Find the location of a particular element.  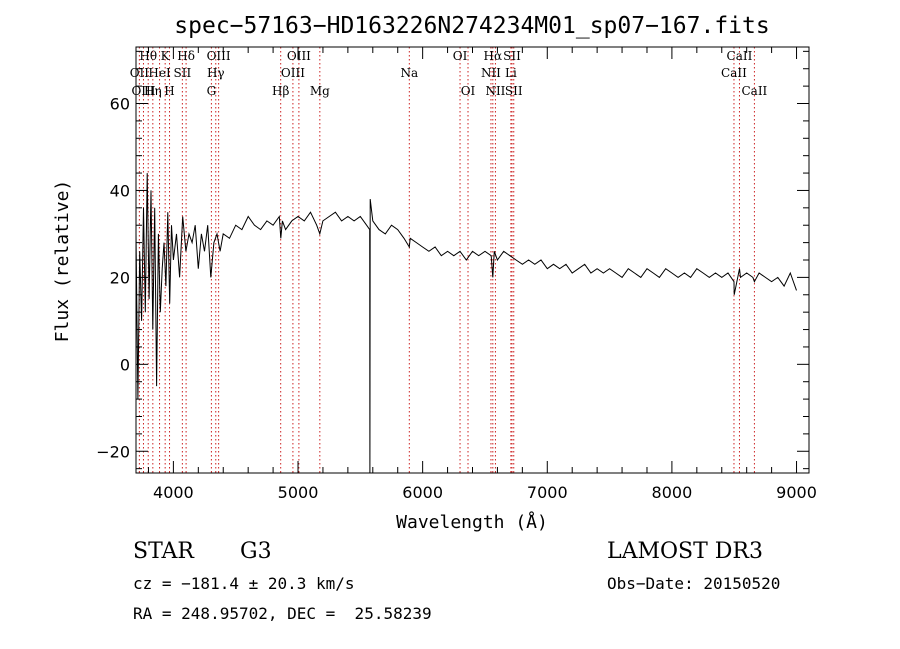

marker-label-19: Hα is located at coordinates (493, 56).